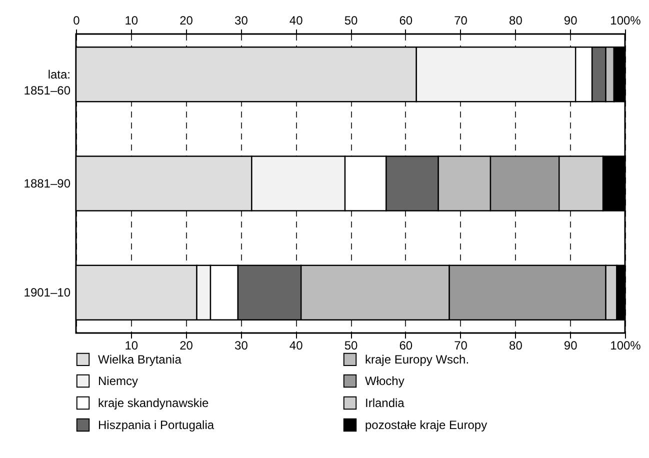 The height and width of the screenshot is (458, 649). Describe the element at coordinates (461, 345) in the screenshot. I see `x-tick-label: 70` at that location.